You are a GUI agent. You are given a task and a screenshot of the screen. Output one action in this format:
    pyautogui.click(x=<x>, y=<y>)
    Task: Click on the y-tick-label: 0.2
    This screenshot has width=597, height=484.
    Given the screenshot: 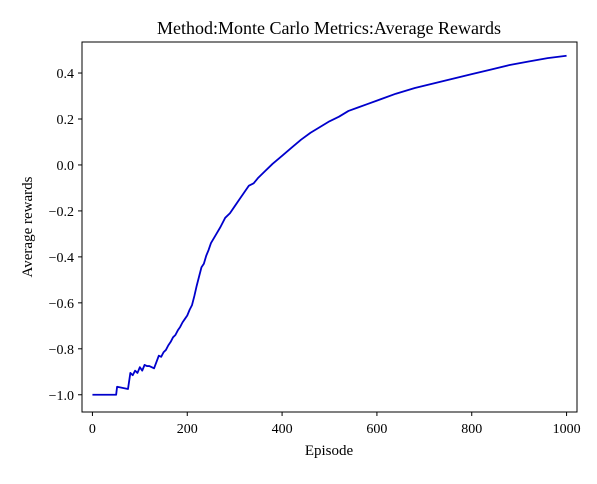 What is the action you would take?
    pyautogui.click(x=66, y=120)
    